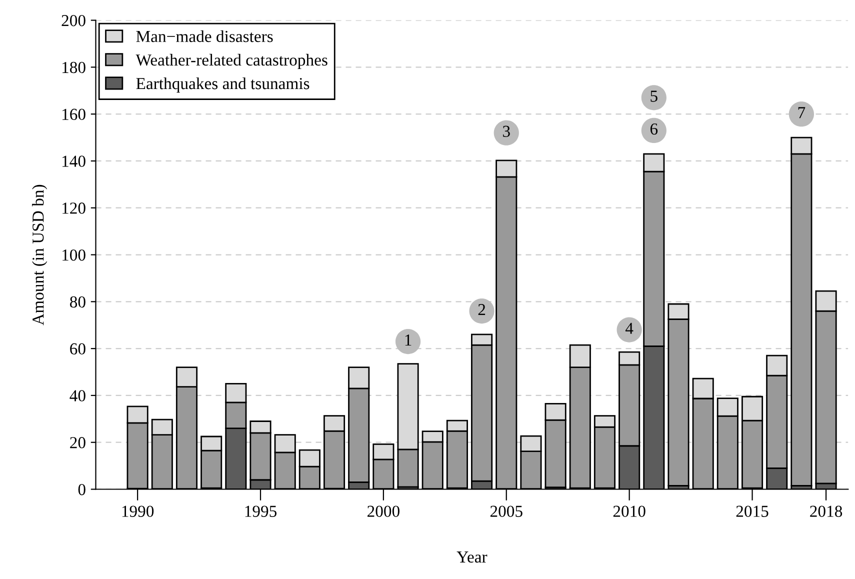 The width and height of the screenshot is (855, 579). What do you see at coordinates (654, 96) in the screenshot?
I see `annotation: 5` at bounding box center [654, 96].